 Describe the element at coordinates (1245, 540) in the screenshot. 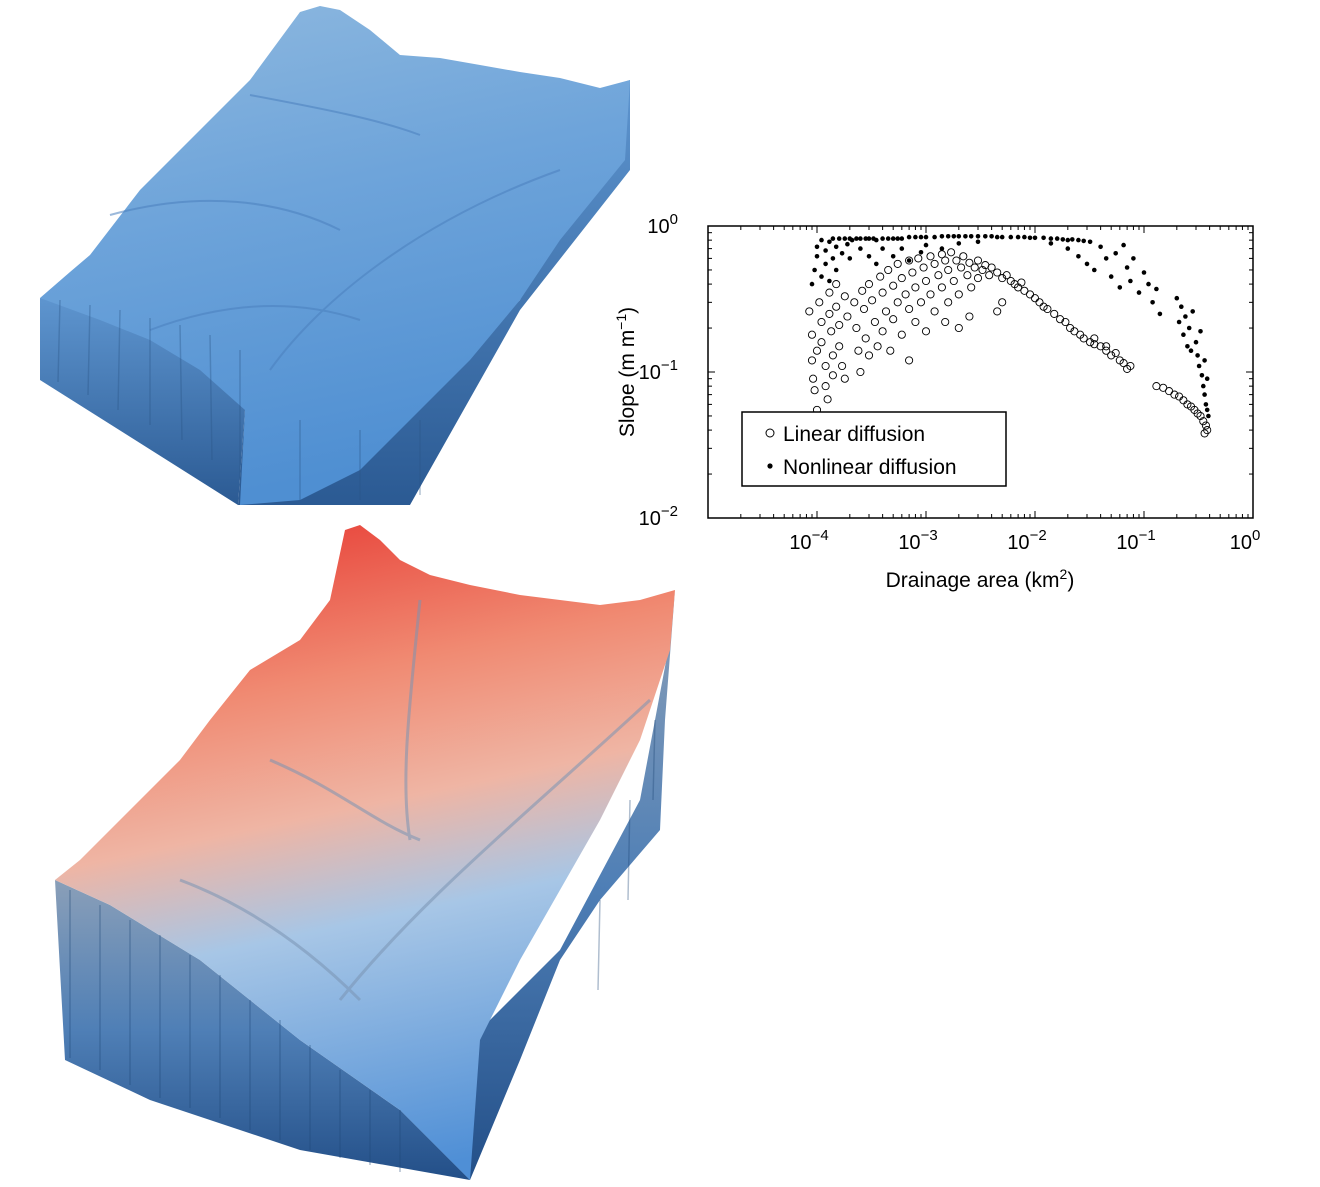

I see `x-tick-label: 10⁰` at that location.